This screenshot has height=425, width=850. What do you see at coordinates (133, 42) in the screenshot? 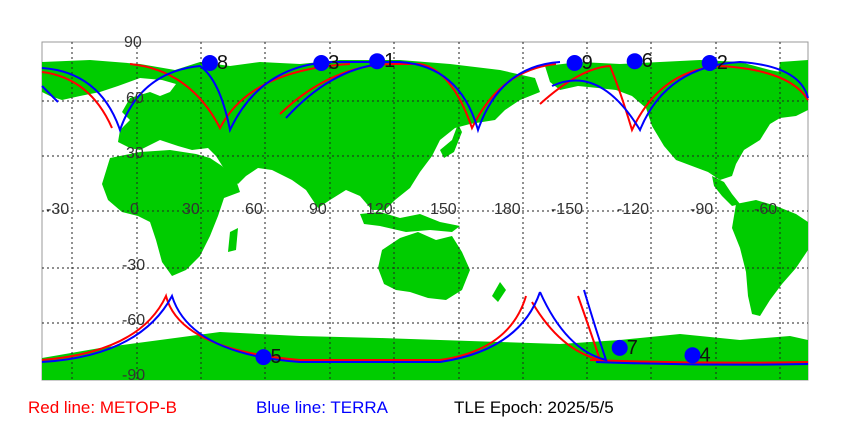
I see `lat-label-90: 90` at bounding box center [133, 42].